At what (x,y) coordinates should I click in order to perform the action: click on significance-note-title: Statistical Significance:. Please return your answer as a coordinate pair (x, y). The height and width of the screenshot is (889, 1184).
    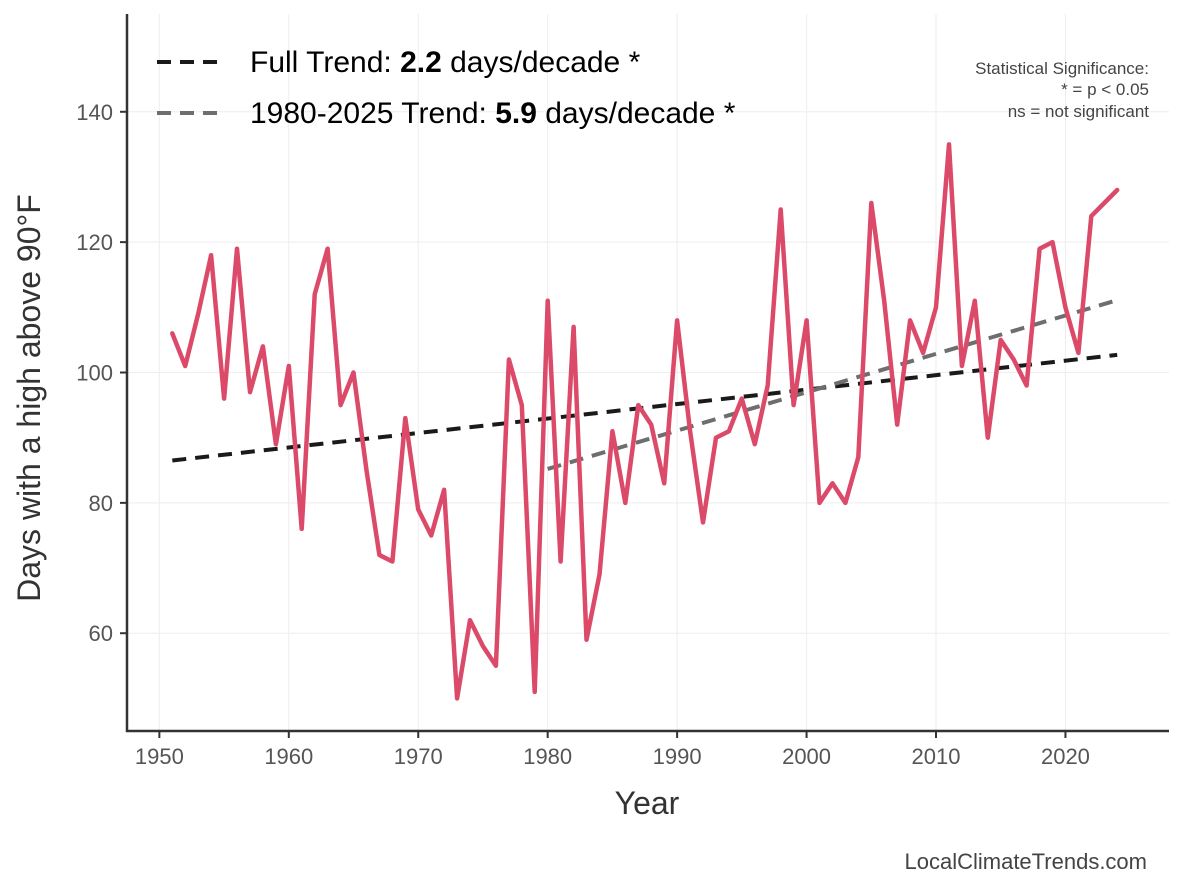
    Looking at the image, I should click on (1062, 68).